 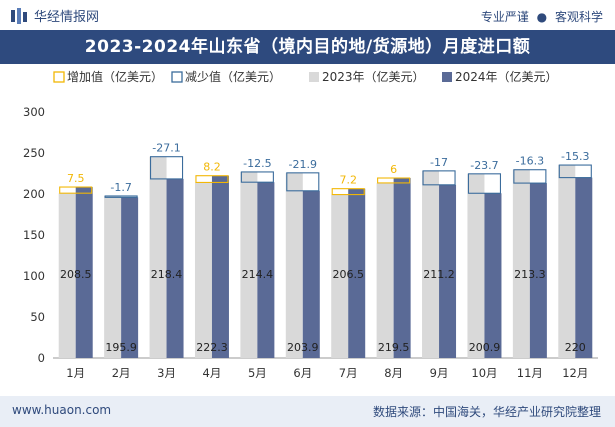 I want to click on y-tick-label: 200, so click(x=34, y=194).